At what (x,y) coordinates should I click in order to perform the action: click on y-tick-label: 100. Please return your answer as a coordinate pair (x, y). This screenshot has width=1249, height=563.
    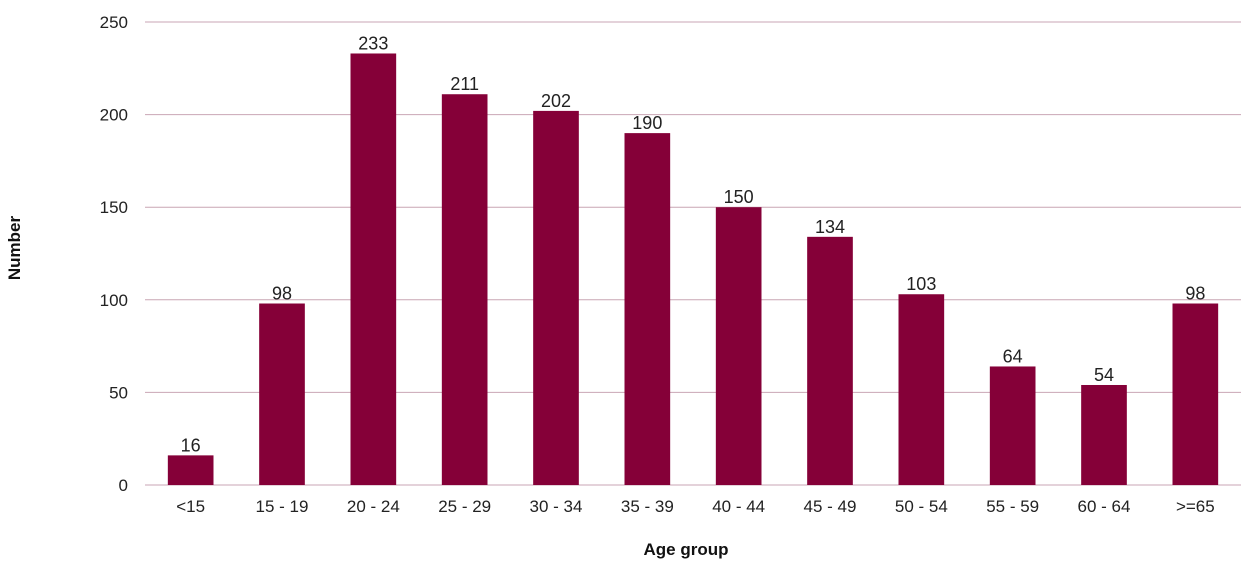
    Looking at the image, I should click on (114, 300).